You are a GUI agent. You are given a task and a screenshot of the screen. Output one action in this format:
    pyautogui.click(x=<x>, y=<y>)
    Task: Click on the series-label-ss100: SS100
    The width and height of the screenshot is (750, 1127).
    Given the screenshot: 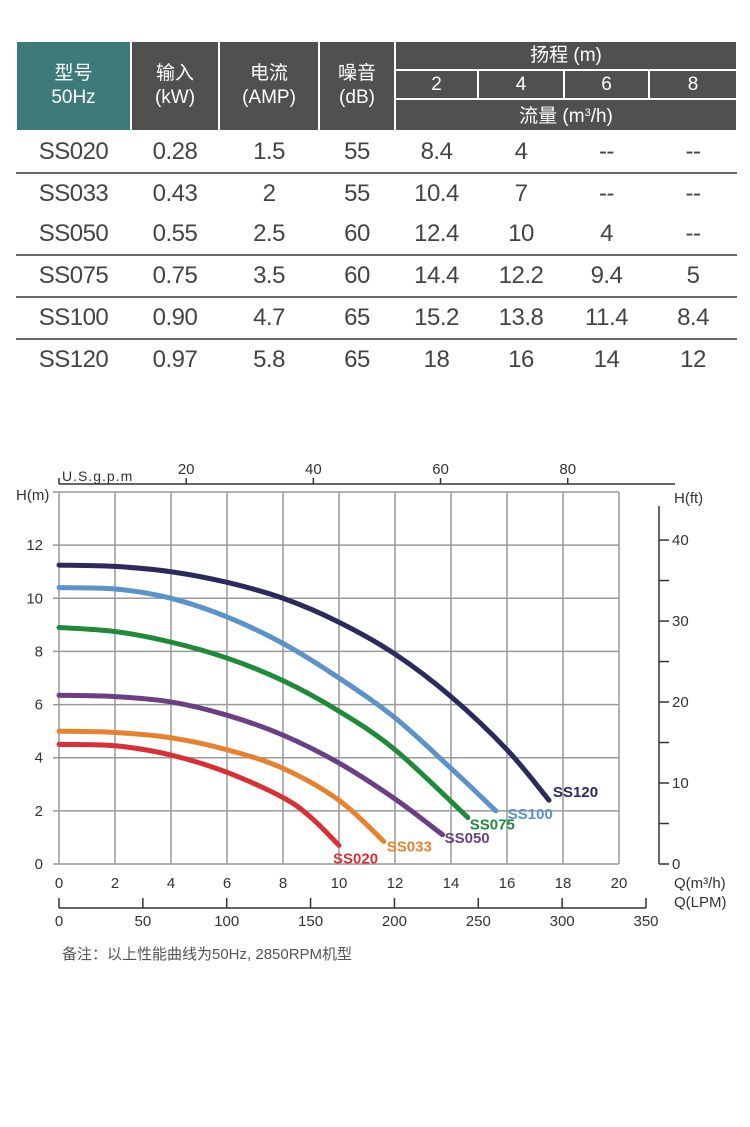 What is the action you would take?
    pyautogui.click(x=530, y=814)
    